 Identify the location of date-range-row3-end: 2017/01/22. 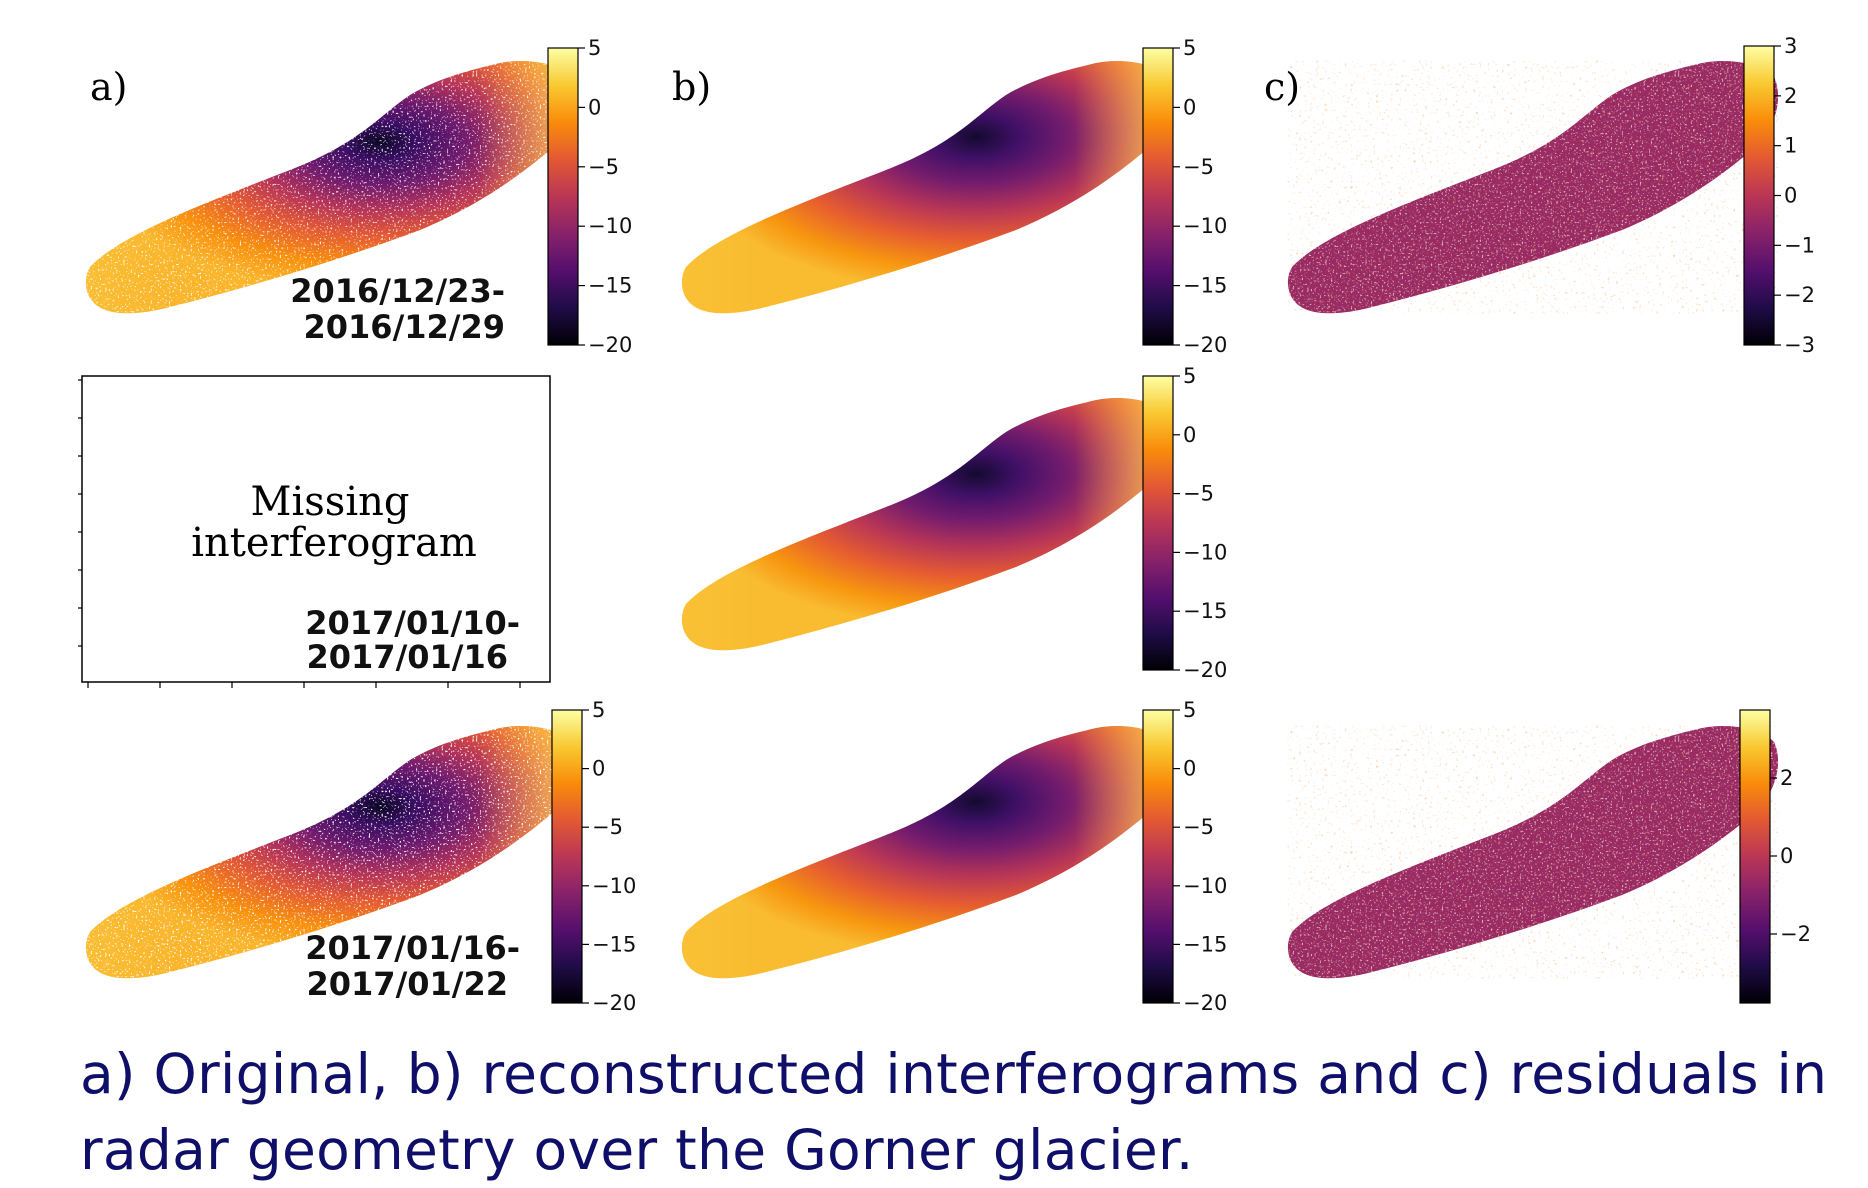
(408, 984).